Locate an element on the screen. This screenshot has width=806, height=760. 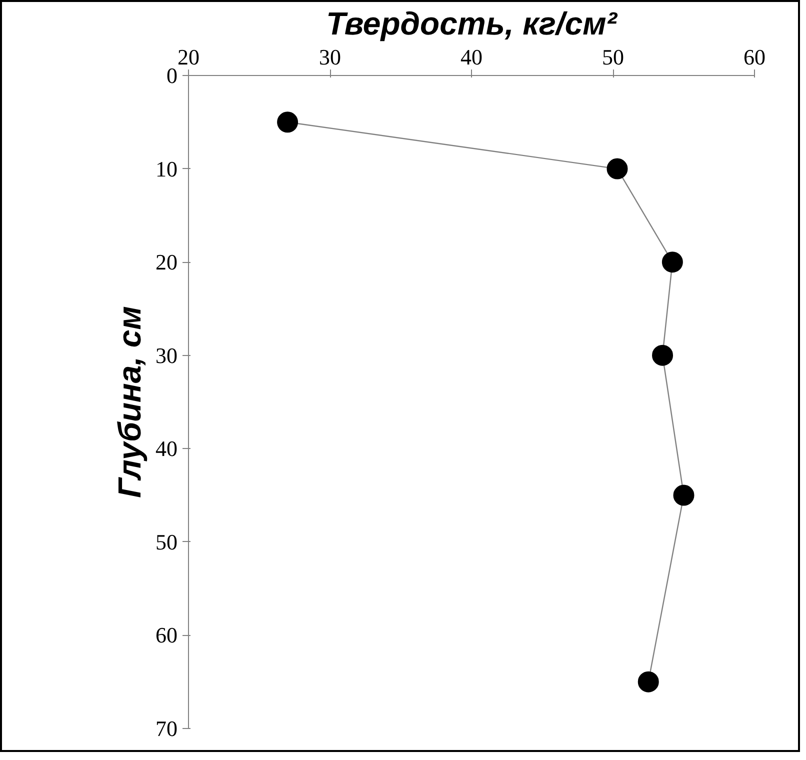
y-tick-label: 0 is located at coordinates (172, 75).